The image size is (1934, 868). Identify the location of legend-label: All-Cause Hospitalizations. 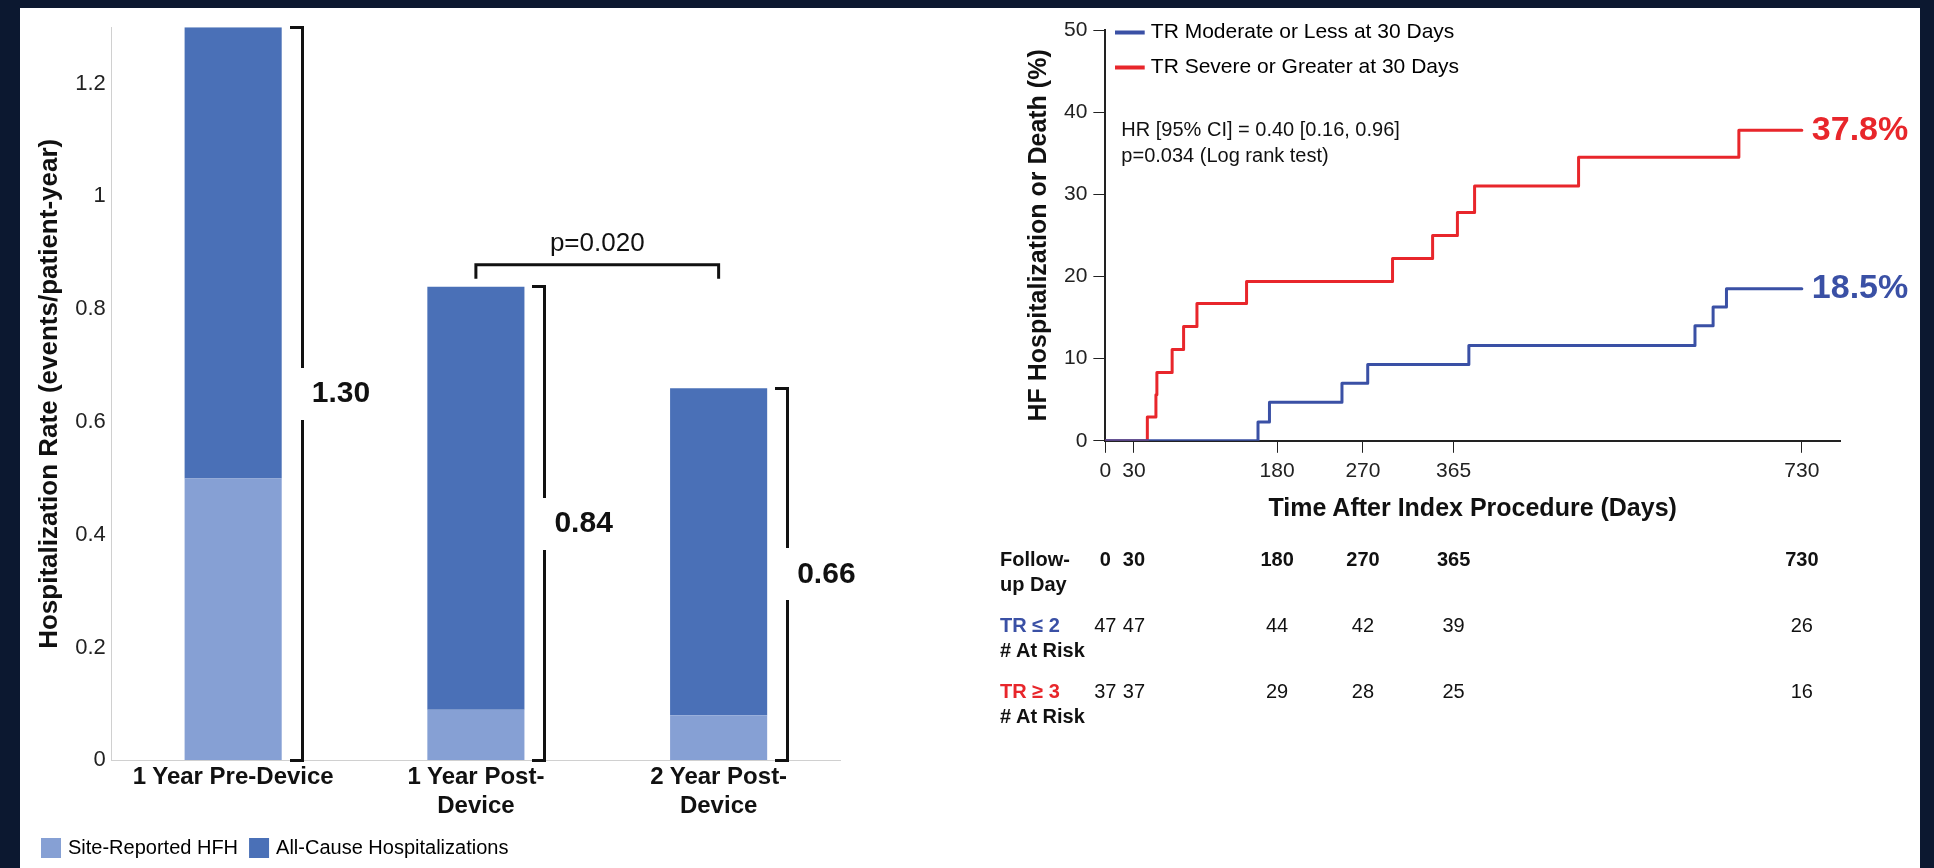
(392, 846).